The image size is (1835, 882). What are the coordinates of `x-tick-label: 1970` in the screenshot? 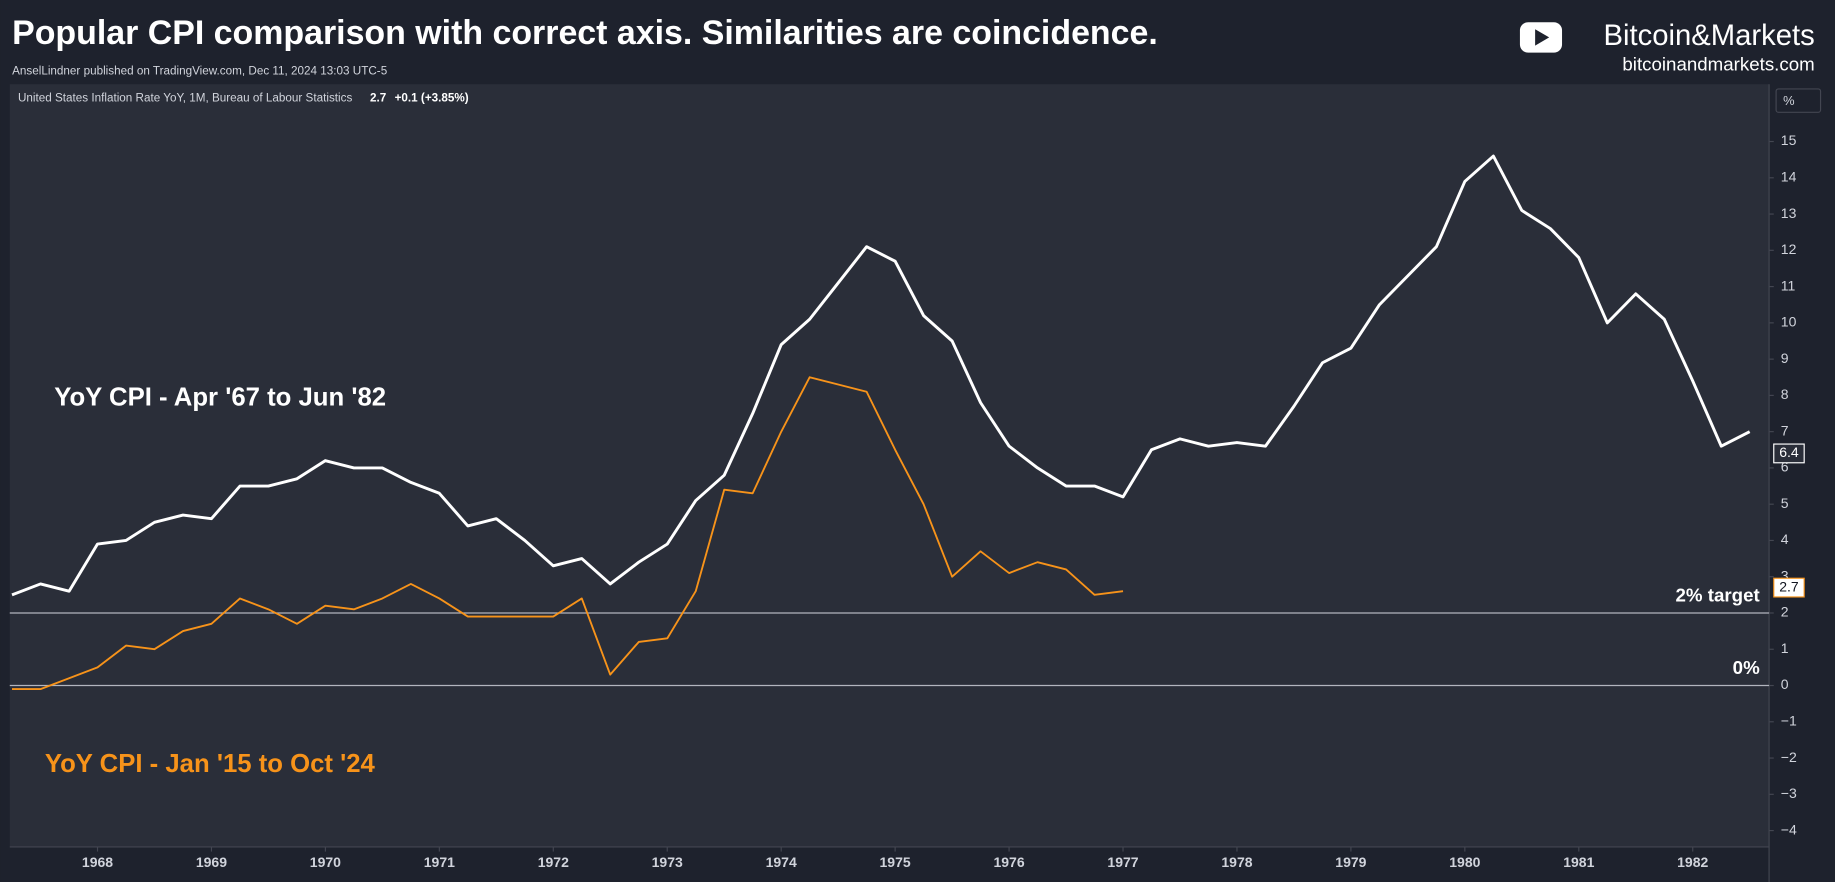 It's located at (325, 862).